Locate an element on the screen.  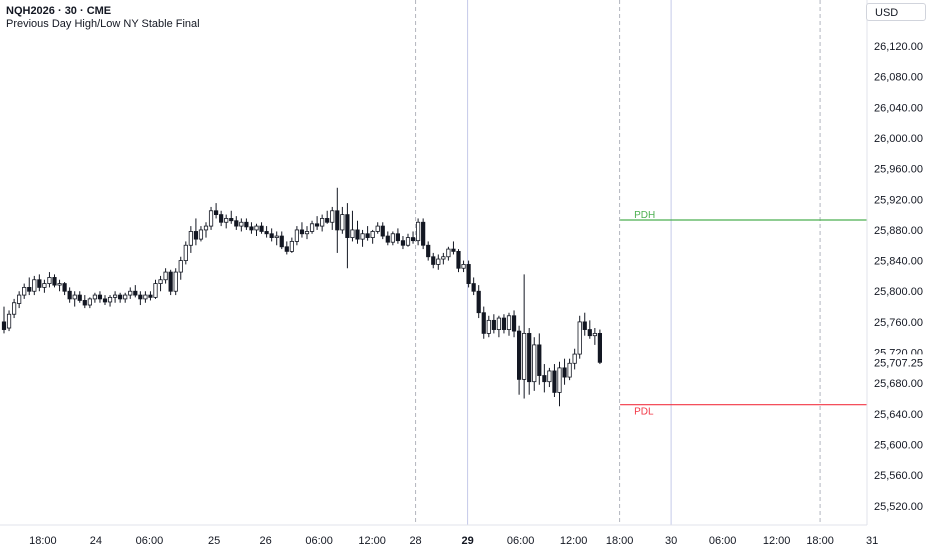
price-tick-label: 25,960.00 is located at coordinates (898, 170).